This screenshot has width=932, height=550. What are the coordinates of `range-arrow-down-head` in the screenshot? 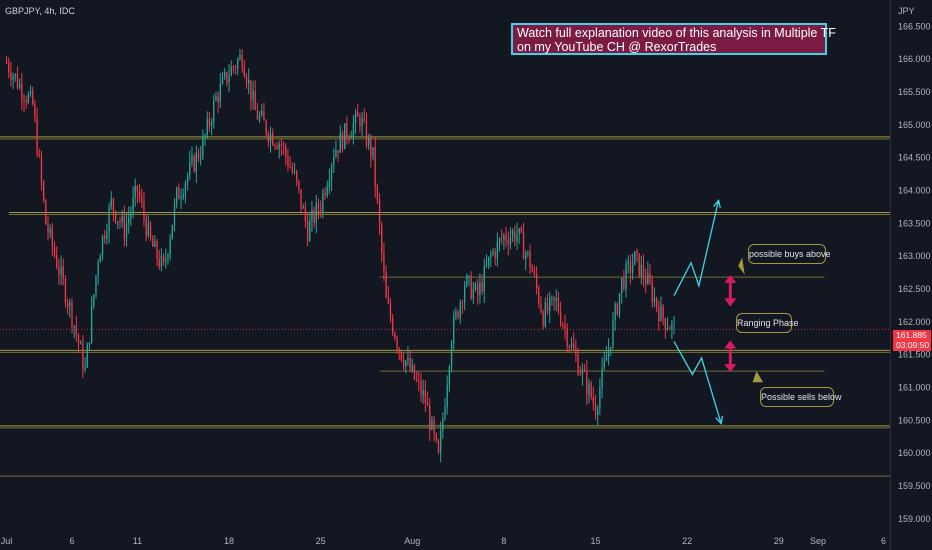 It's located at (730, 368).